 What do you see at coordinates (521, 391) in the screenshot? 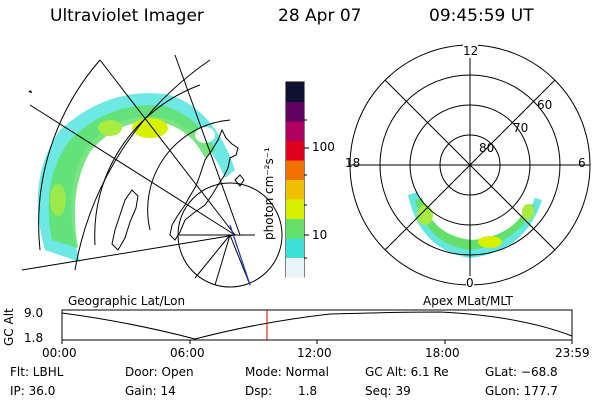
I see `glon-info: GLon: 177.7` at bounding box center [521, 391].